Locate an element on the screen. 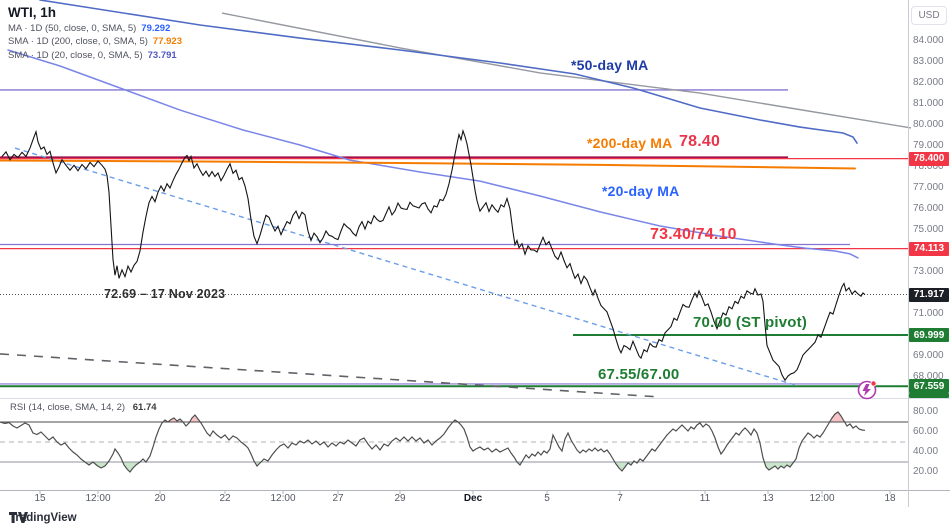  lightning-icon is located at coordinates (867, 390).